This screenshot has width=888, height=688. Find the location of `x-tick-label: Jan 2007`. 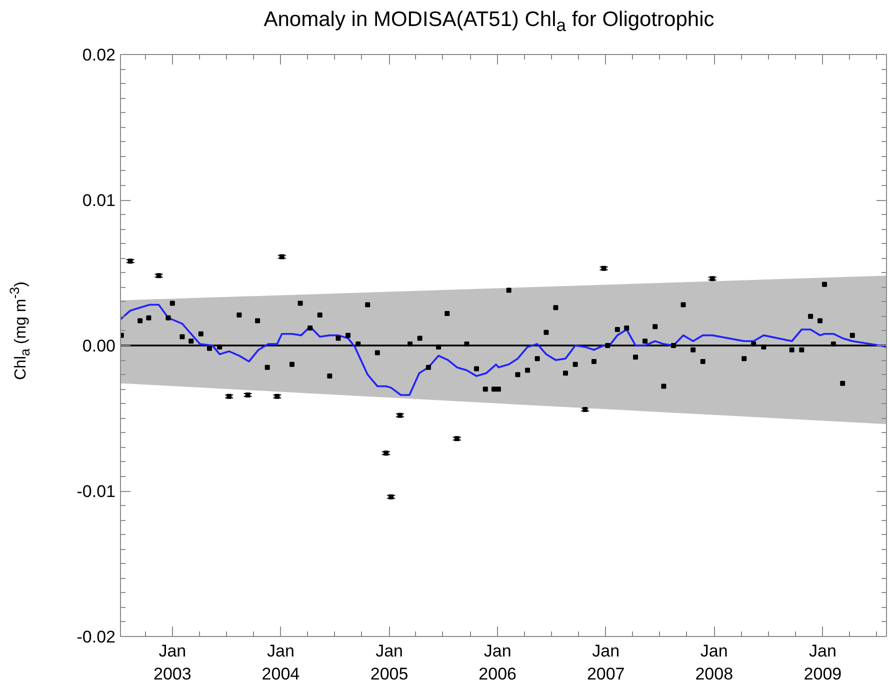

x-tick-label: Jan 2007 is located at coordinates (605, 663).